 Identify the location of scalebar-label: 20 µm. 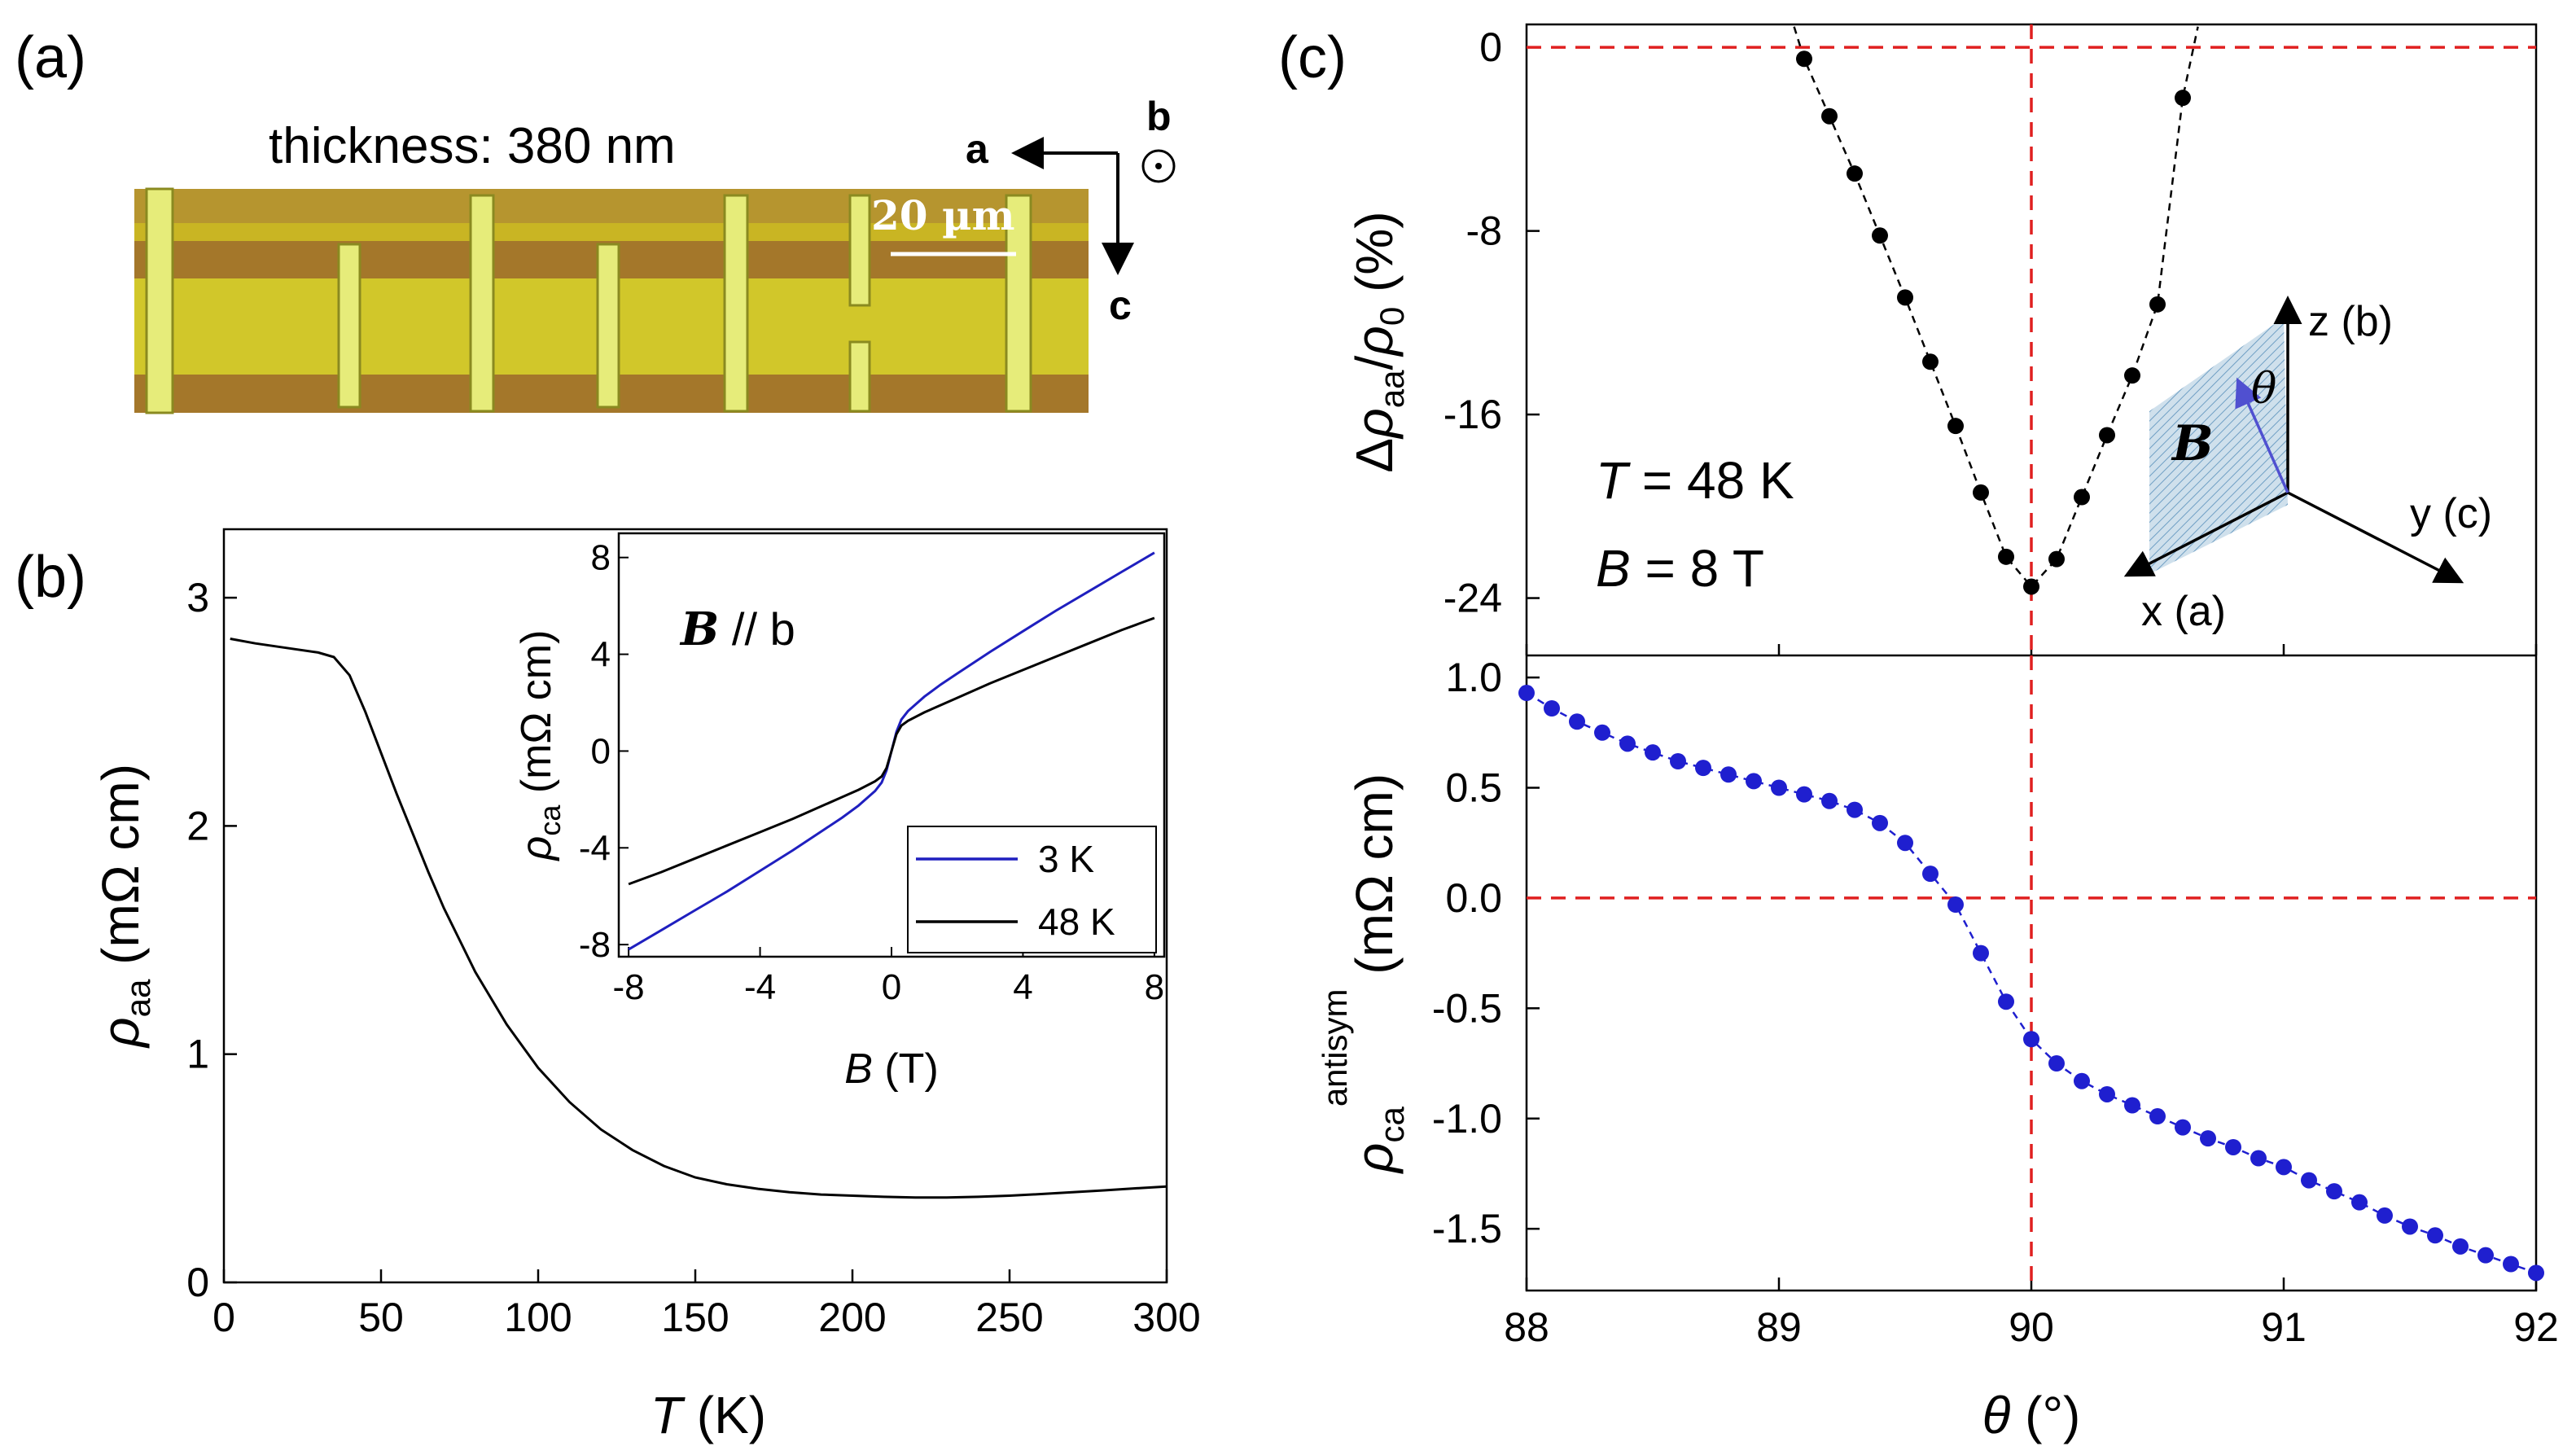
(943, 215).